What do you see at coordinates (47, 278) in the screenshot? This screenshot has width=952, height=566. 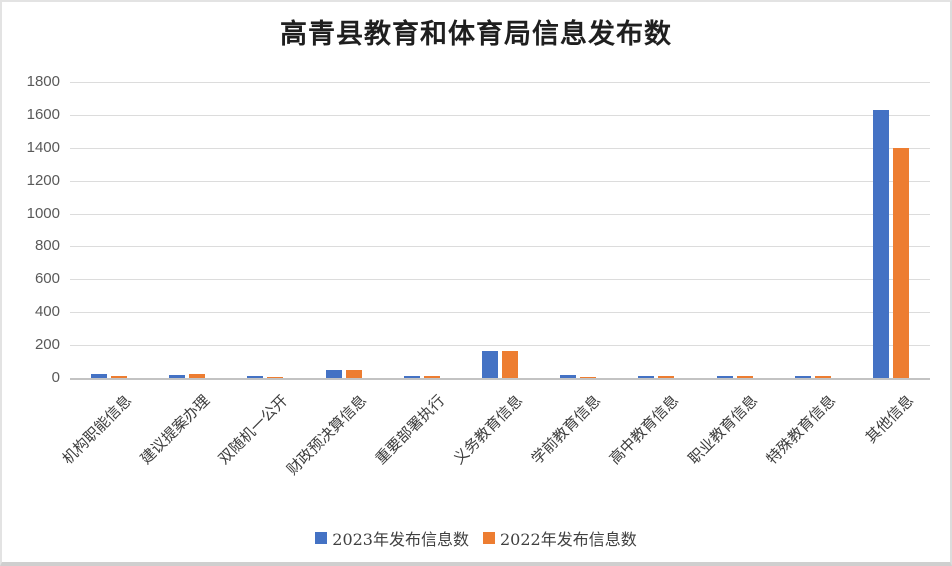 I see `y-axis-tick-label: 600` at bounding box center [47, 278].